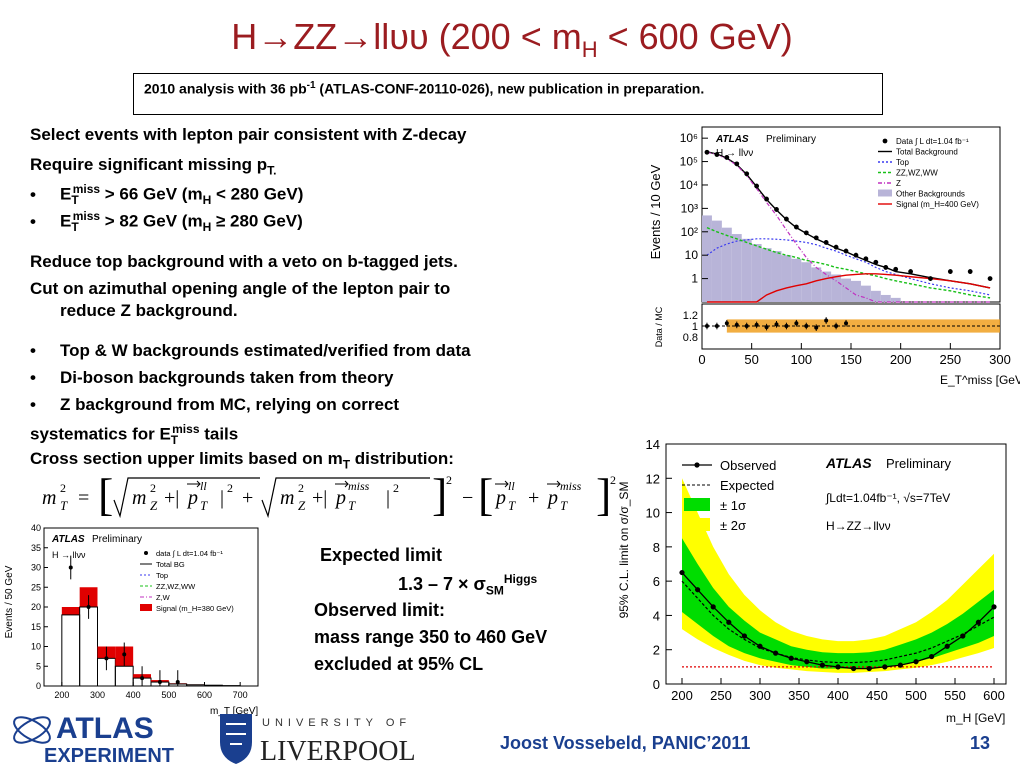 The height and width of the screenshot is (768, 1024). I want to click on liverpool-logo: UNIVERSITY OF LIVERPOOL, so click(318, 740).